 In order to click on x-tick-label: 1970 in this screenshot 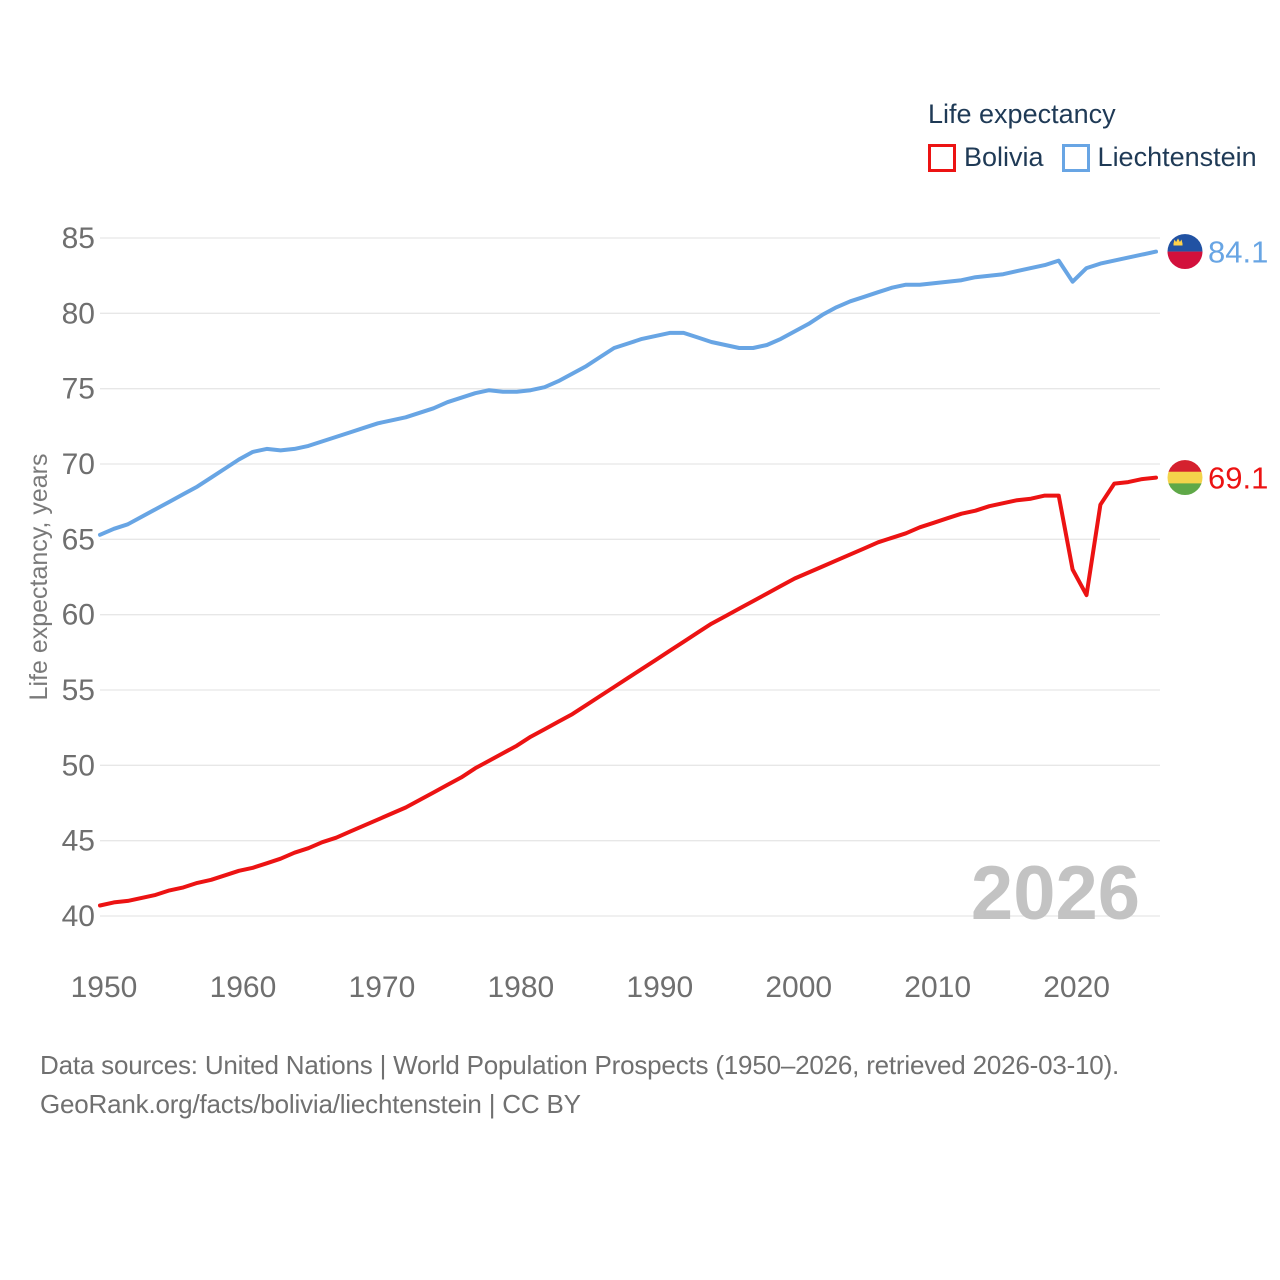, I will do `click(382, 987)`.